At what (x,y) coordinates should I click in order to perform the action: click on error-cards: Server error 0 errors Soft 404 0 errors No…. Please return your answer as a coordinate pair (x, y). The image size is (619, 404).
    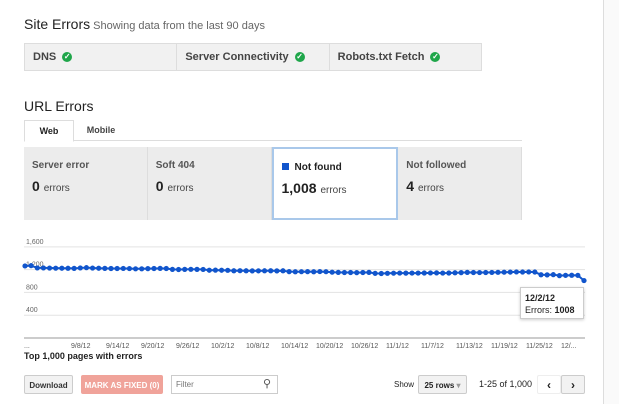
    Looking at the image, I should click on (273, 183).